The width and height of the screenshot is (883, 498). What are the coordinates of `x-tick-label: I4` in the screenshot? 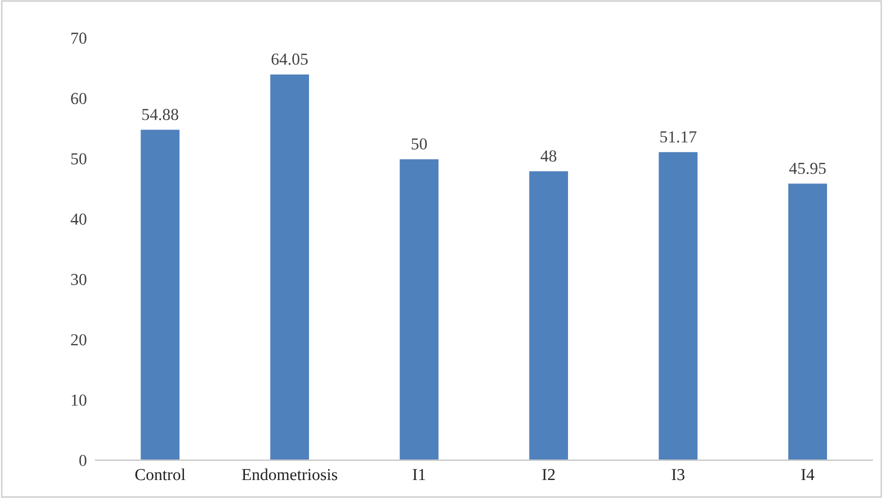 It's located at (807, 474).